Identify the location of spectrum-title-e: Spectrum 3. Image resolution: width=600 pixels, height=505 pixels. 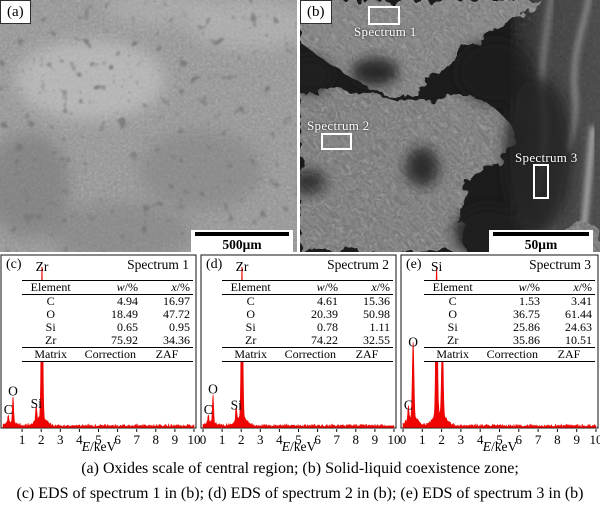
(560, 264).